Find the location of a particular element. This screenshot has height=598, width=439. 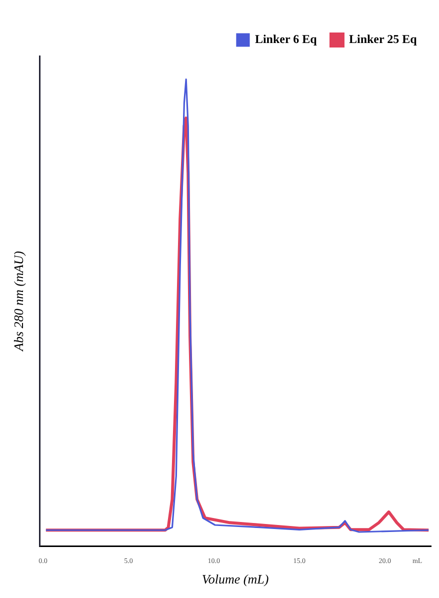

y-axis-title: Abs 280 nm (mAU) is located at coordinates (18, 301).